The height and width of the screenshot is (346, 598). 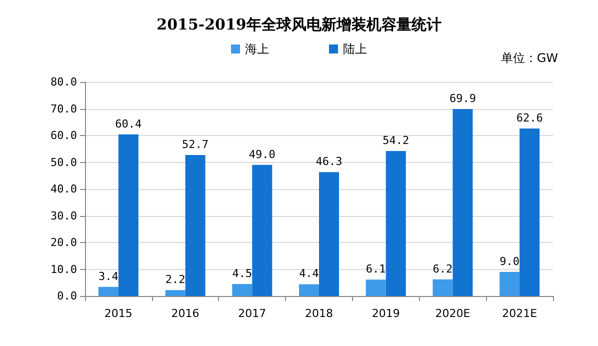 I want to click on data-label: 6.1, so click(x=376, y=269).